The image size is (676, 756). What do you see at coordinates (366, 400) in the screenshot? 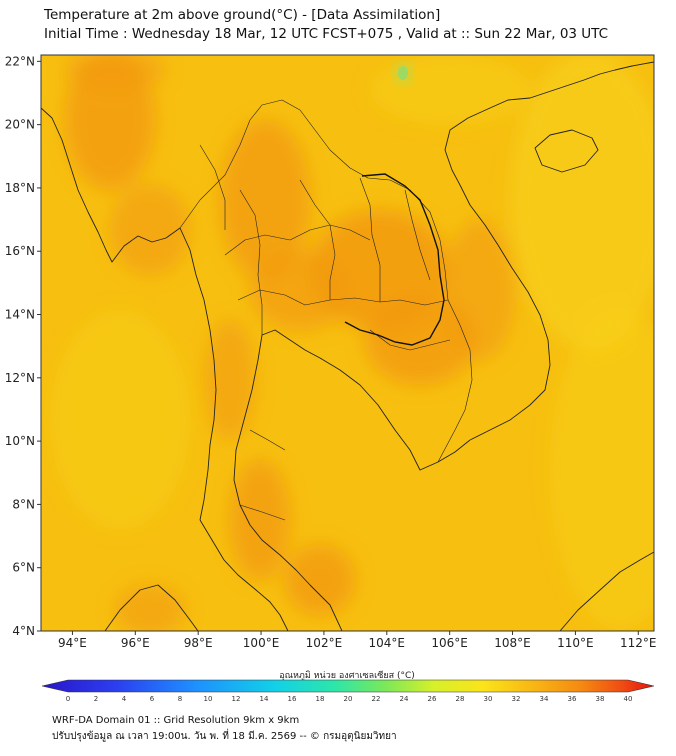
I see `coastline-gulf-head` at bounding box center [366, 400].